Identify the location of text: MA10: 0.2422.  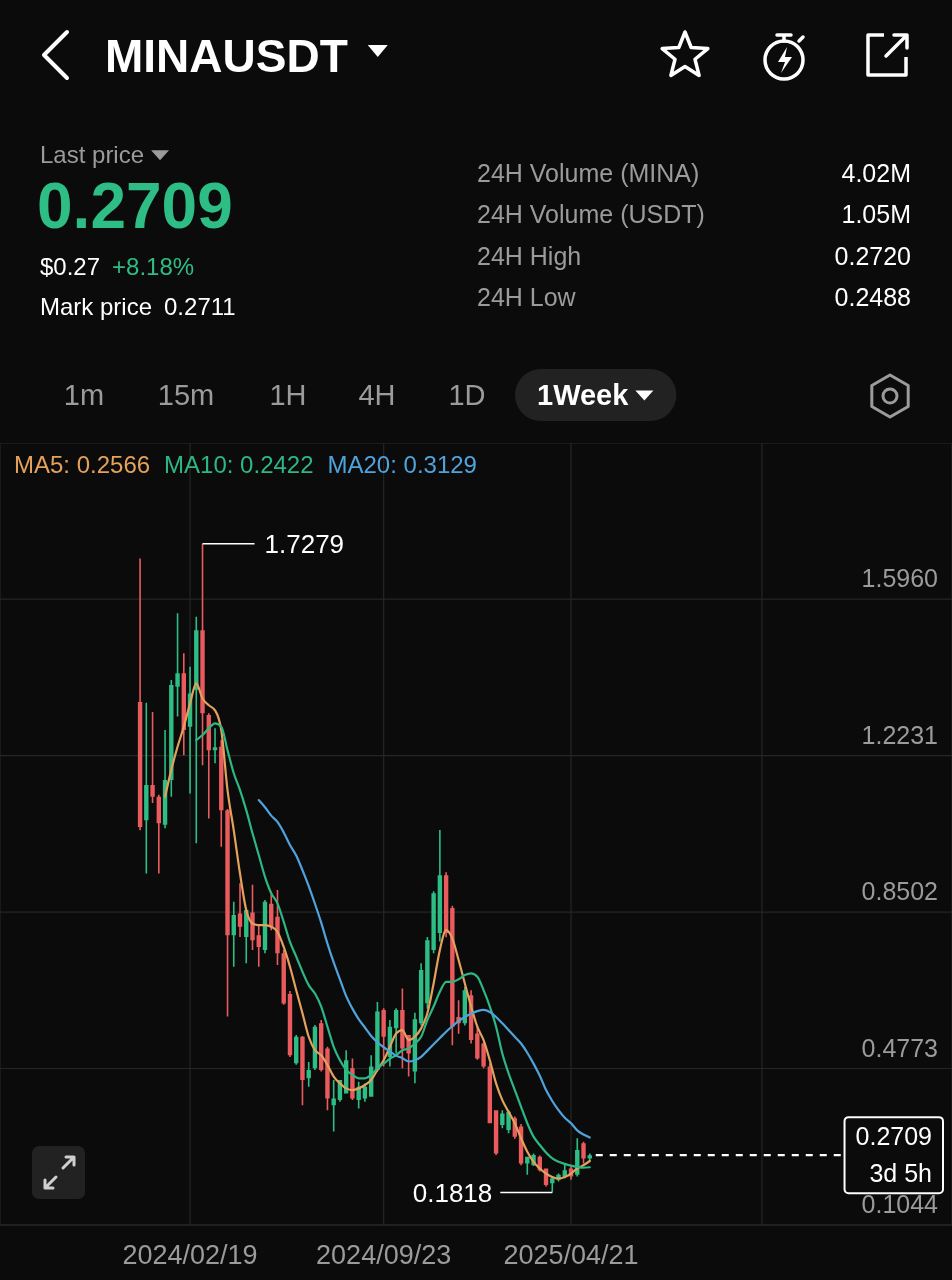
(239, 464).